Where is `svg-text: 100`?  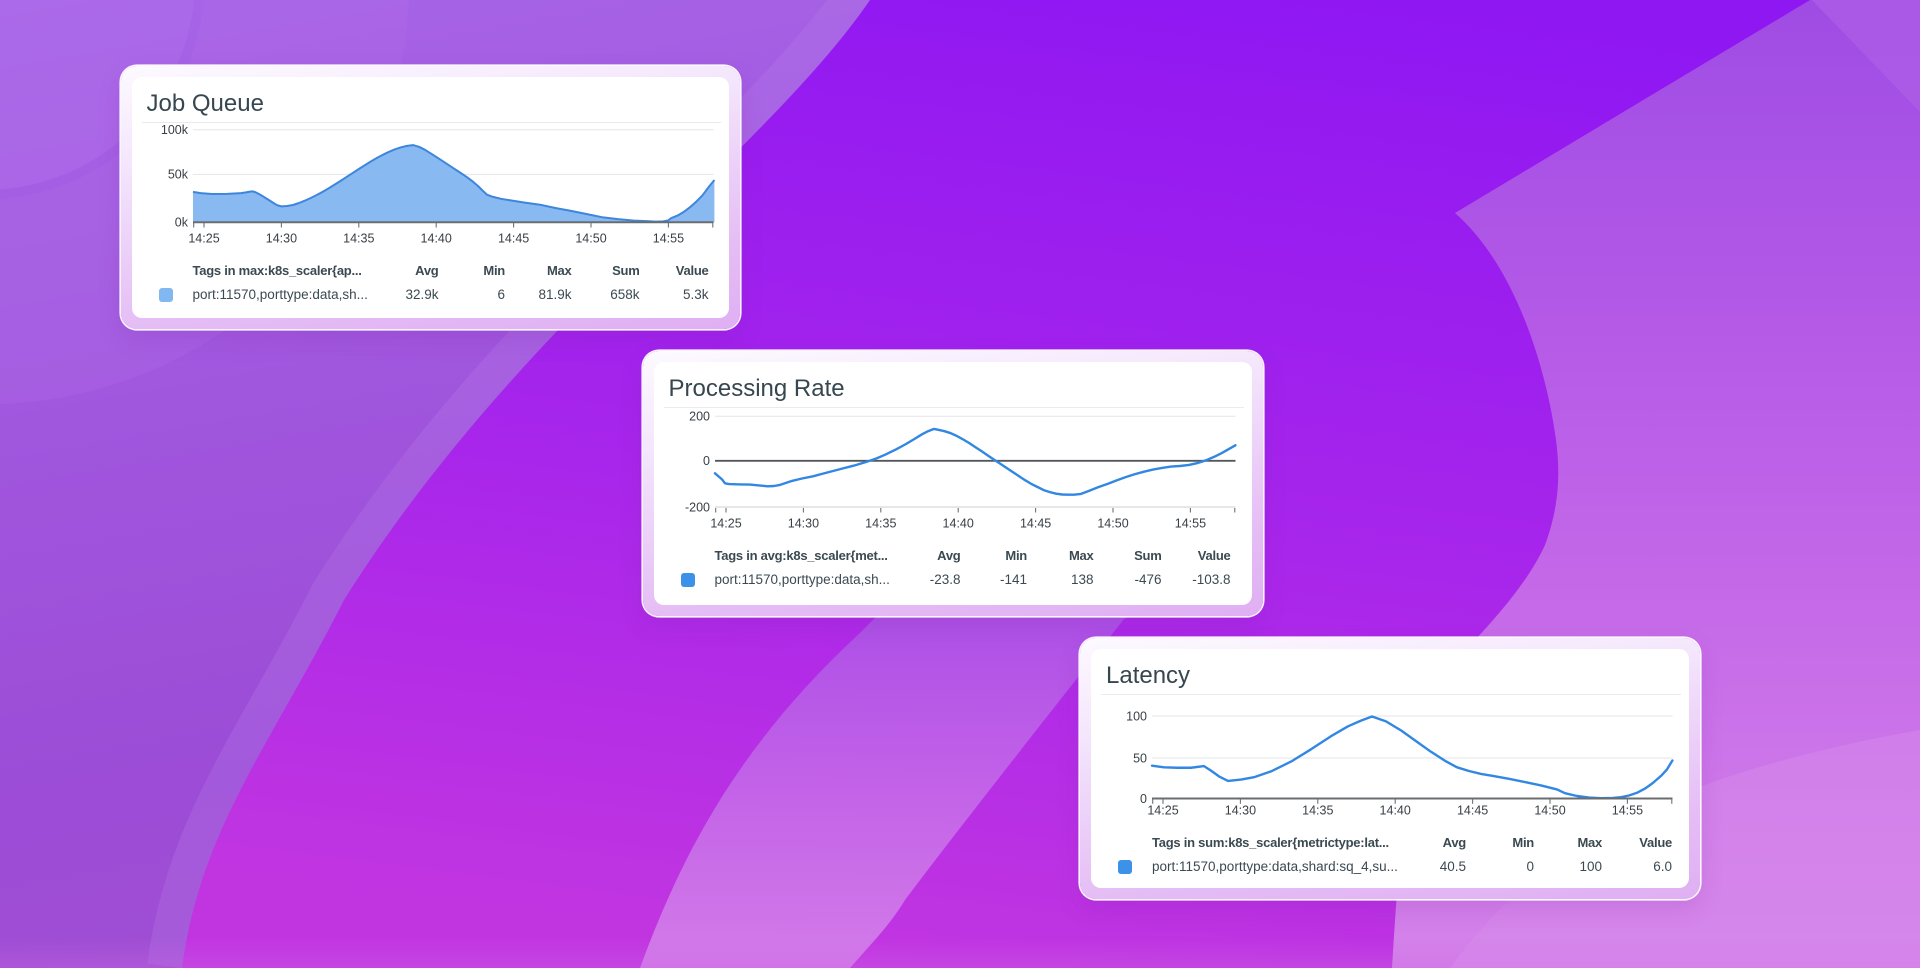 svg-text: 100 is located at coordinates (1136, 716).